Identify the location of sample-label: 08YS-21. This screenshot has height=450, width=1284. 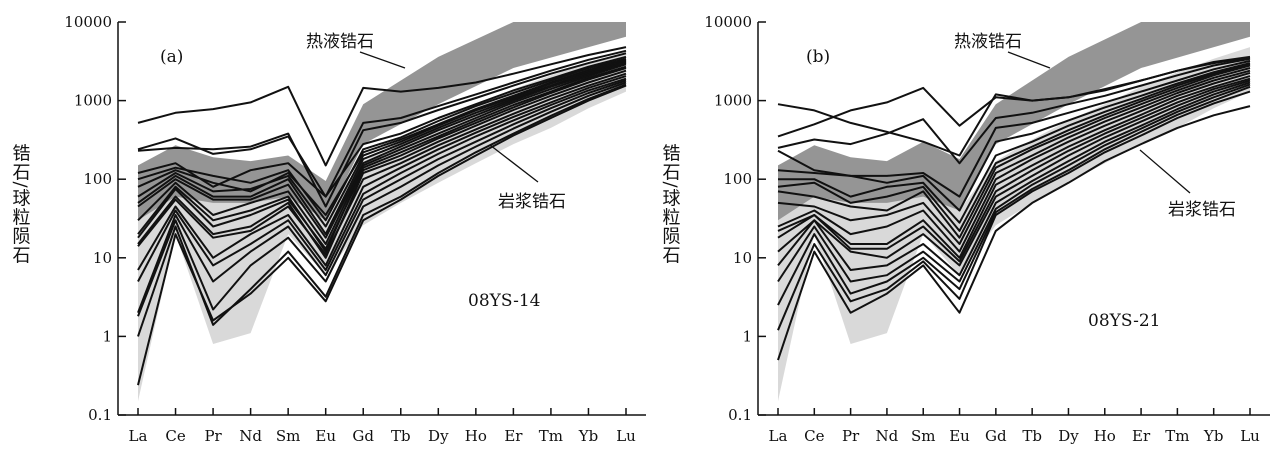
(1124, 321).